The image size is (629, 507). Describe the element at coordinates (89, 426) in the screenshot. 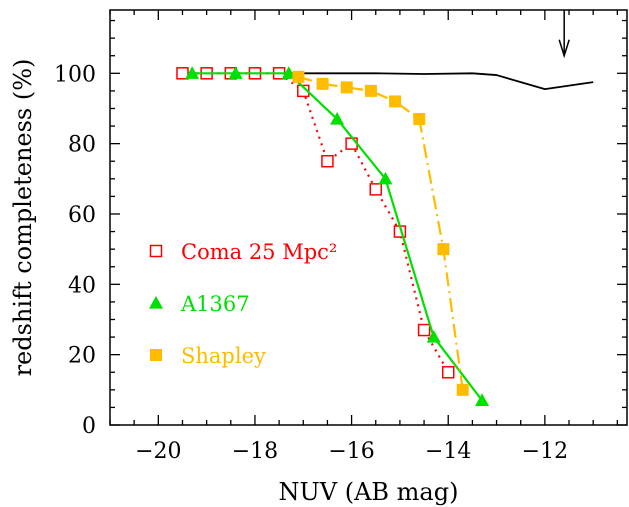

I see `y-tick-label: 0` at that location.